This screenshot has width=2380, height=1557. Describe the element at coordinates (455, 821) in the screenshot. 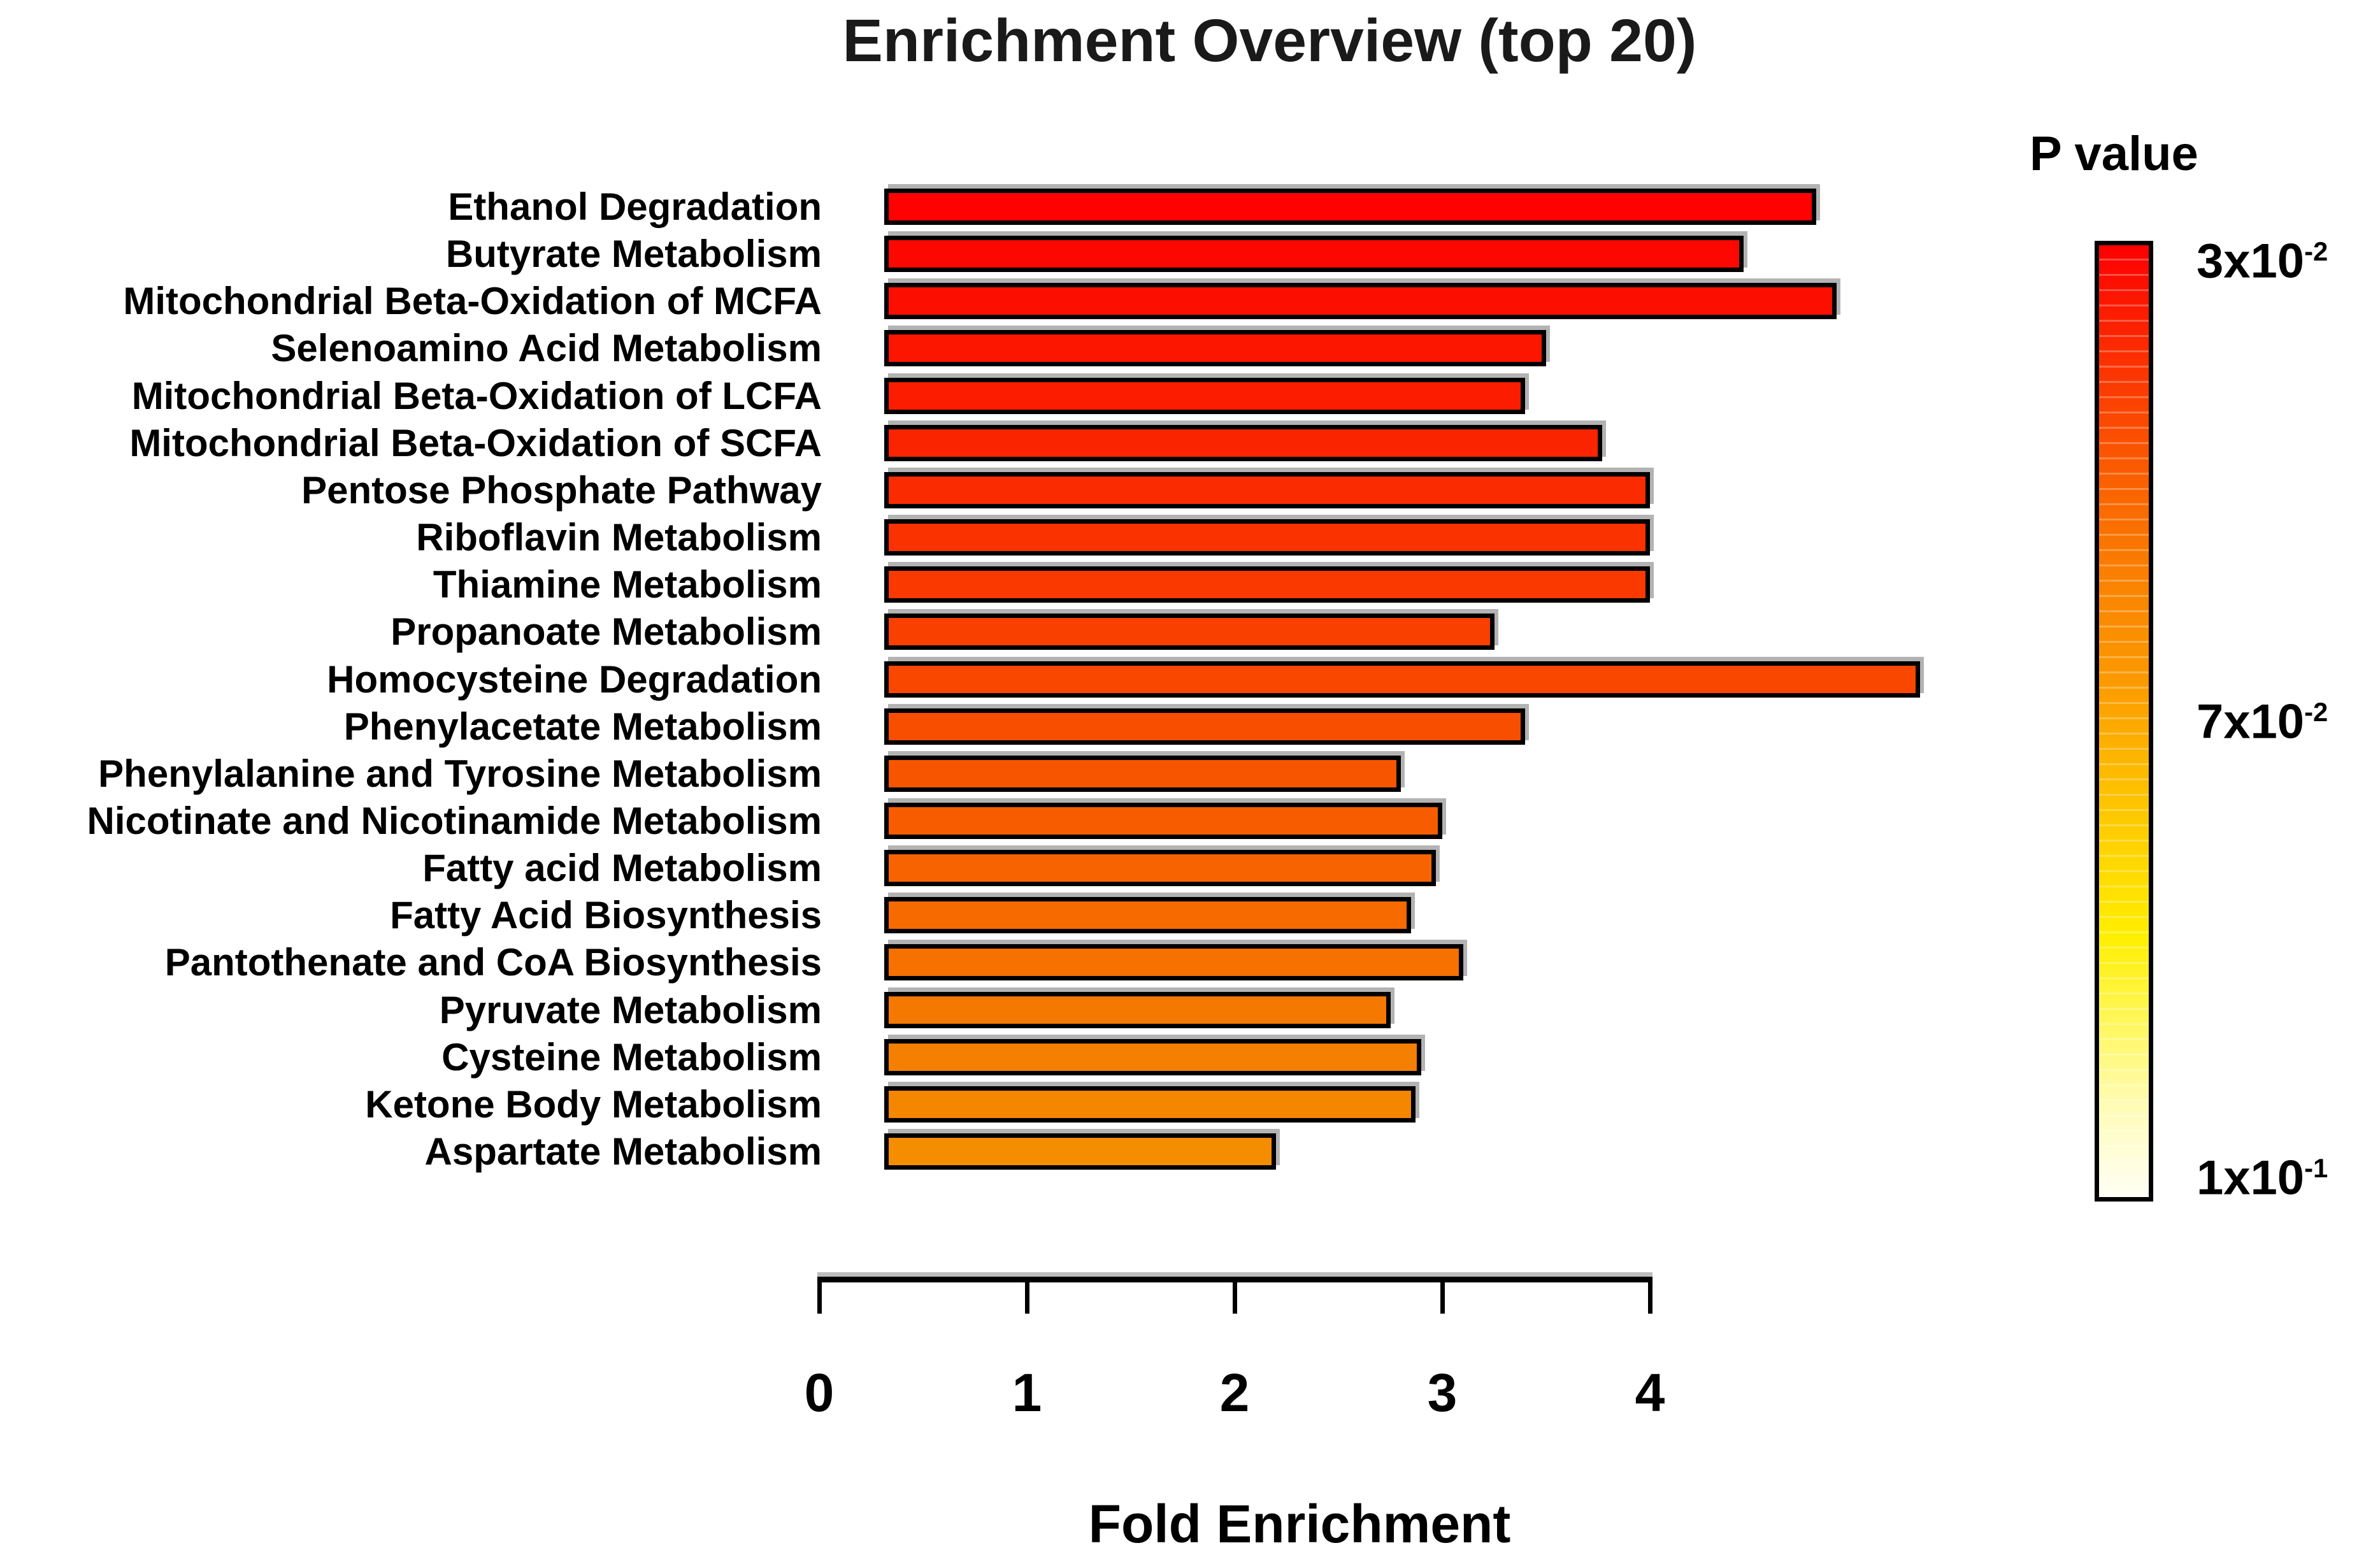

I see `y-axis-label: Nicotinate and Nicotinamide Metabolism` at that location.